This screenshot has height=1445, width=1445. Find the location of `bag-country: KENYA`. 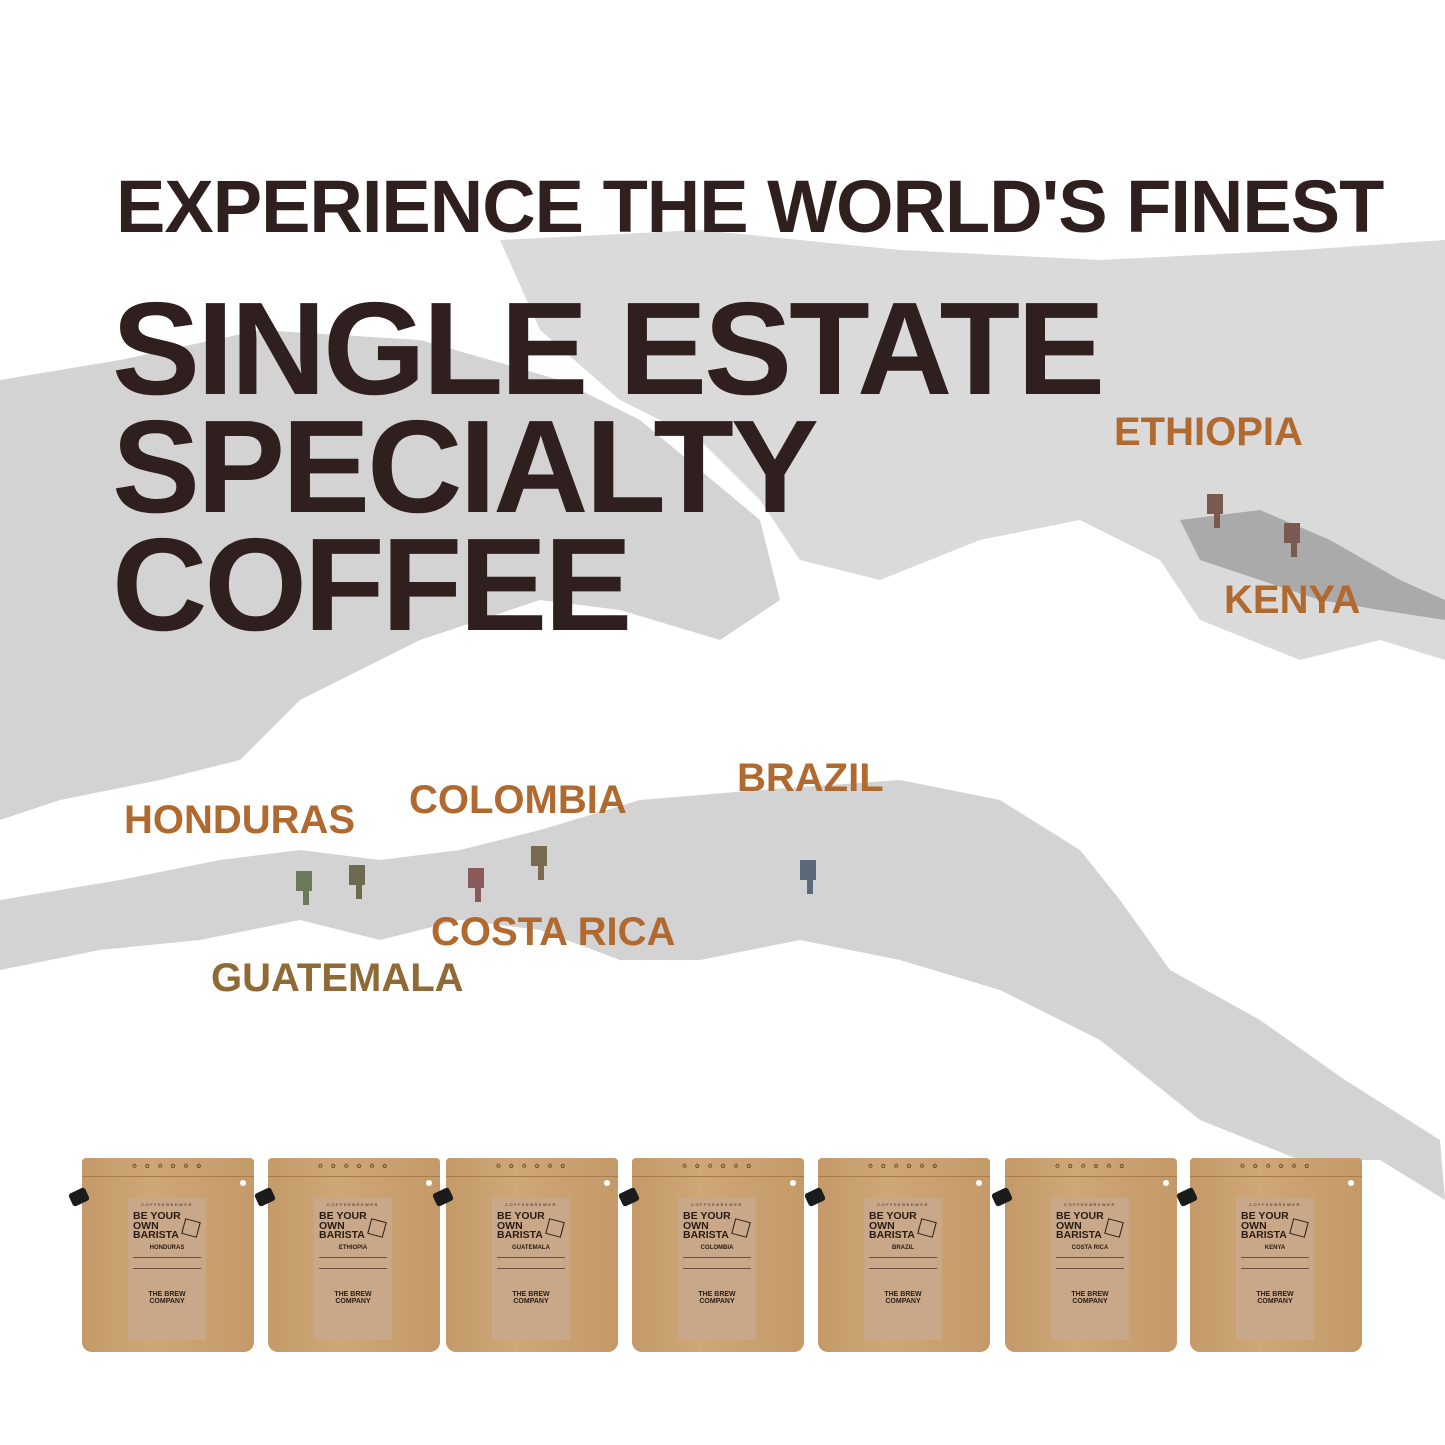

bag-country: KENYA is located at coordinates (1275, 1247).